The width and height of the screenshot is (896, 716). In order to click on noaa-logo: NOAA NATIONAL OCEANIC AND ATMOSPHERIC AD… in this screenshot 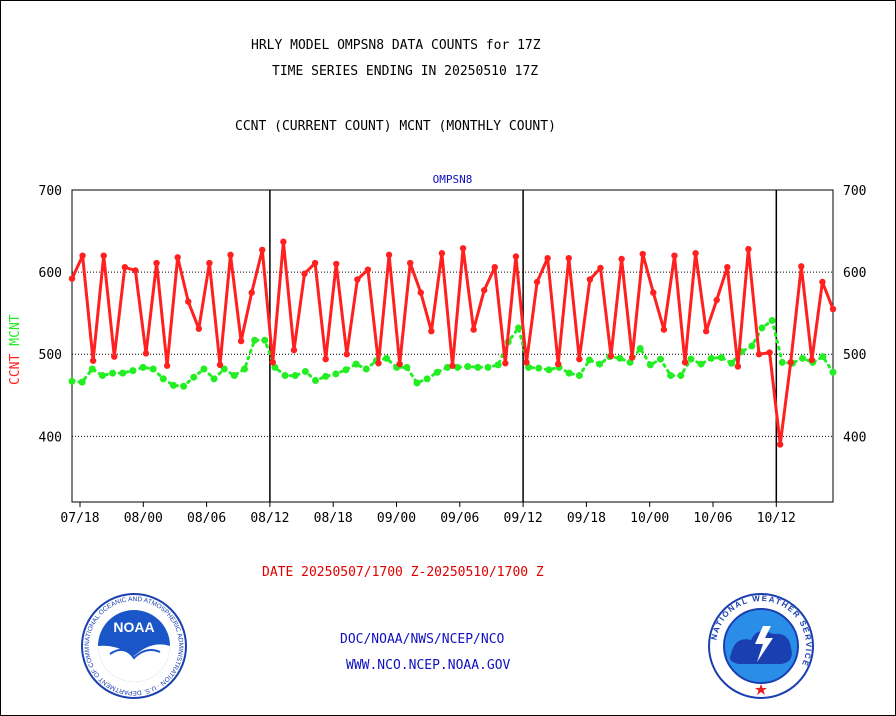, I will do `click(133, 645)`.